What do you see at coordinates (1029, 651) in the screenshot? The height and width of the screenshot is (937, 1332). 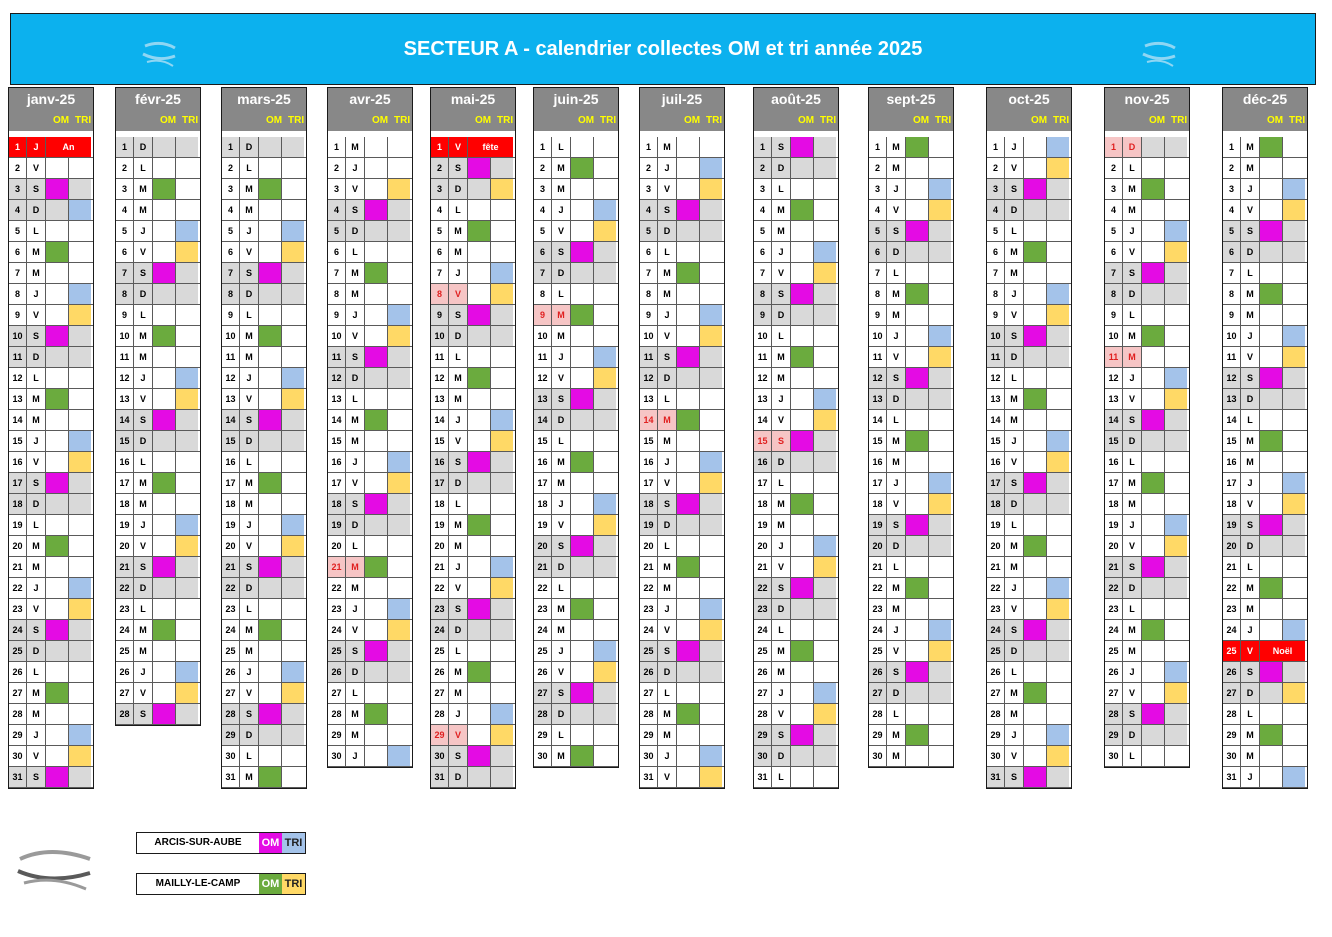 I see `day-row: 25 D` at bounding box center [1029, 651].